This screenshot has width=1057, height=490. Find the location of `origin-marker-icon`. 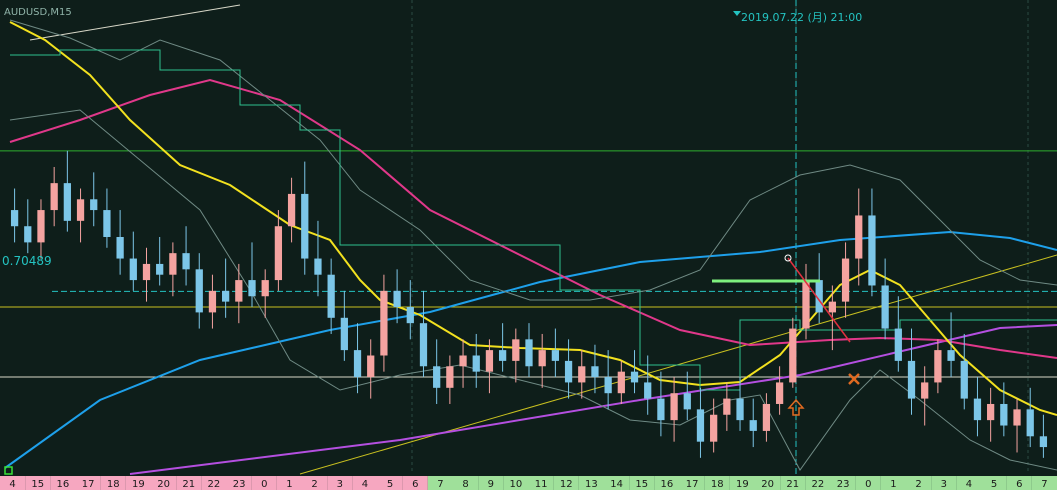

origin-marker-icon is located at coordinates (8, 470).